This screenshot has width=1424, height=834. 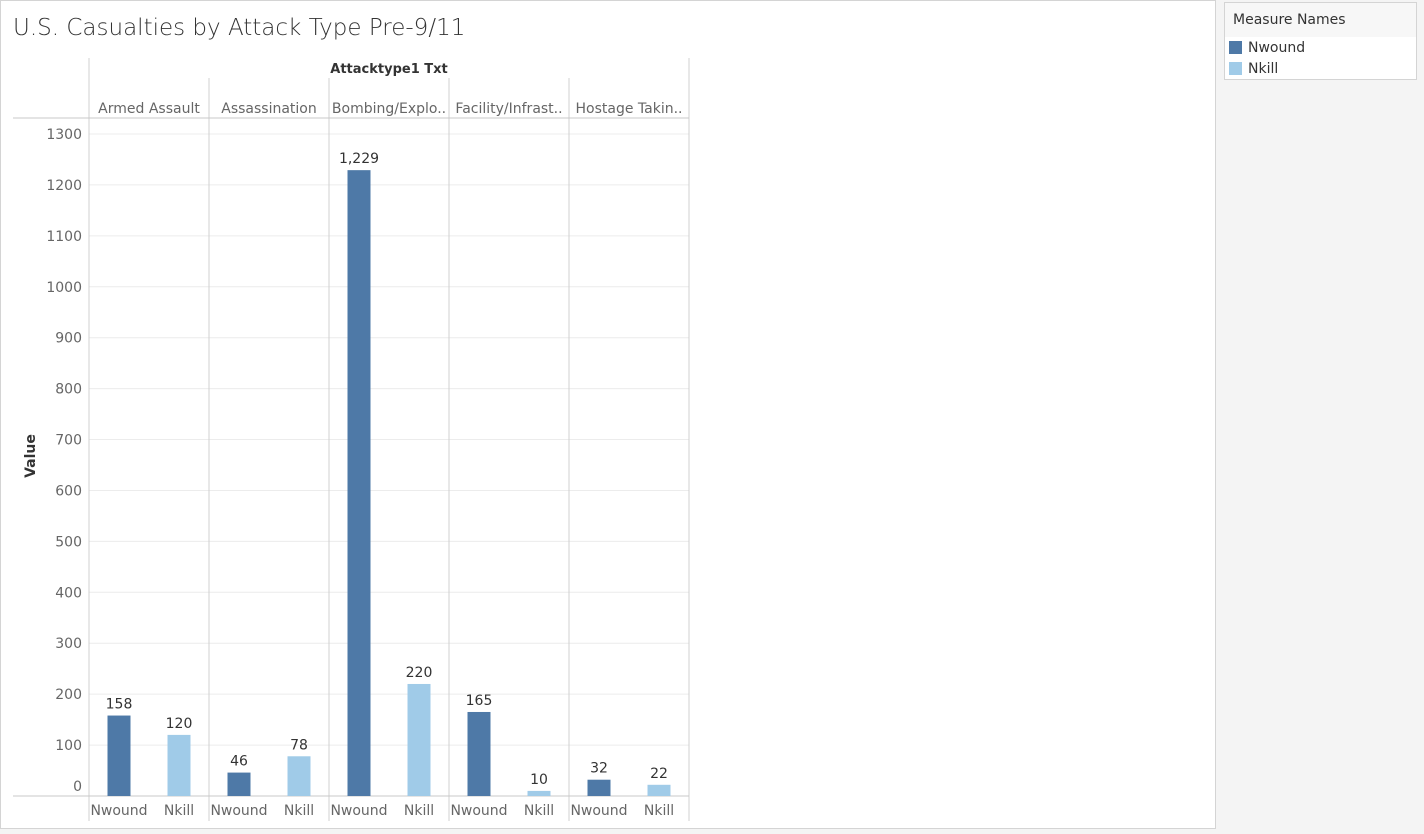 I want to click on y-tick-label: 400, so click(x=68, y=593).